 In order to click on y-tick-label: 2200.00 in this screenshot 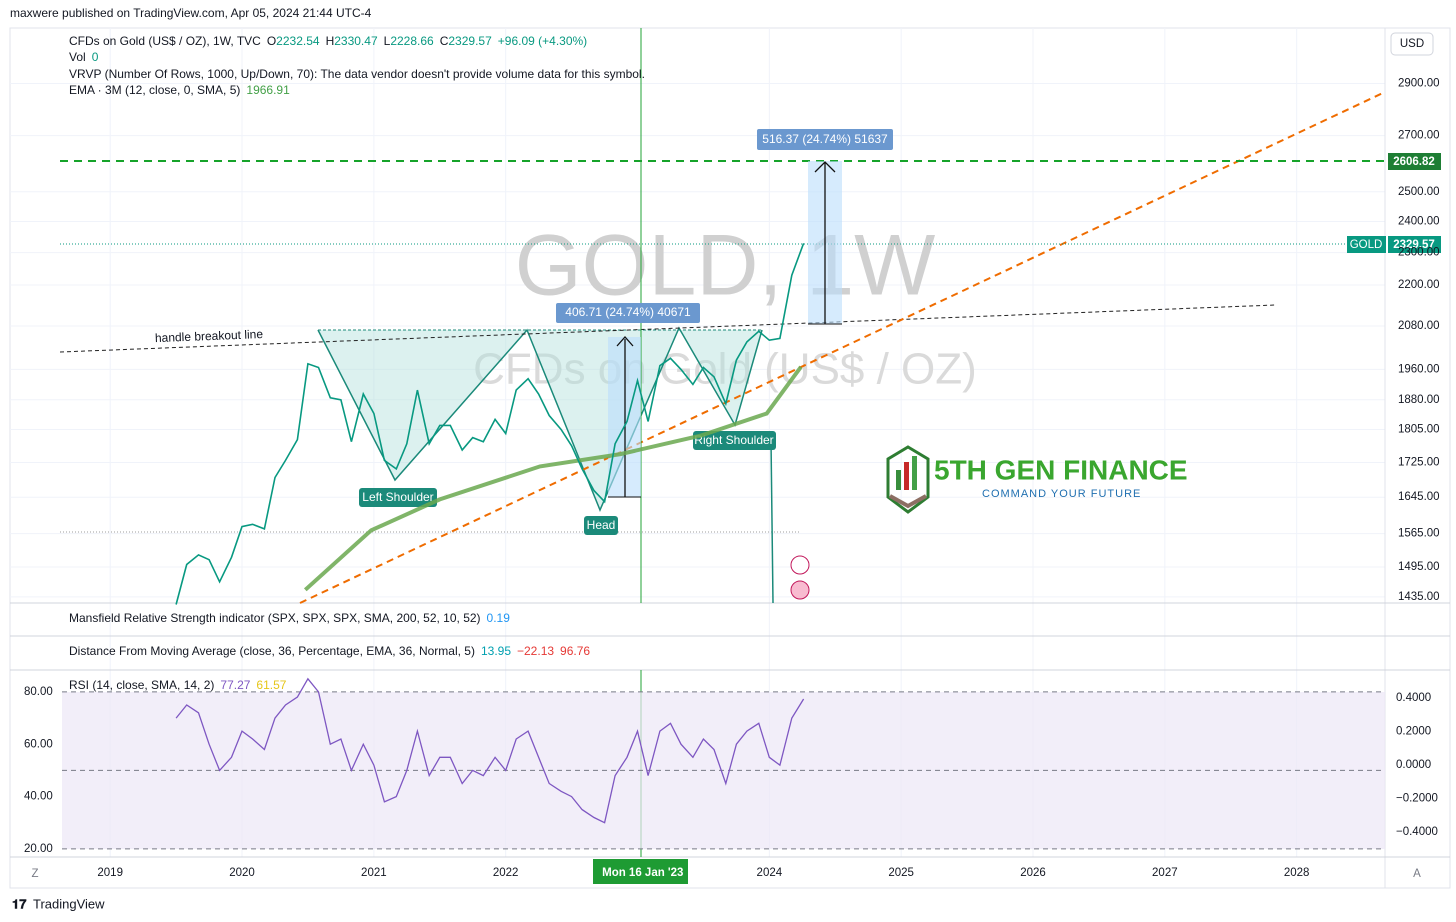, I will do `click(1419, 285)`.